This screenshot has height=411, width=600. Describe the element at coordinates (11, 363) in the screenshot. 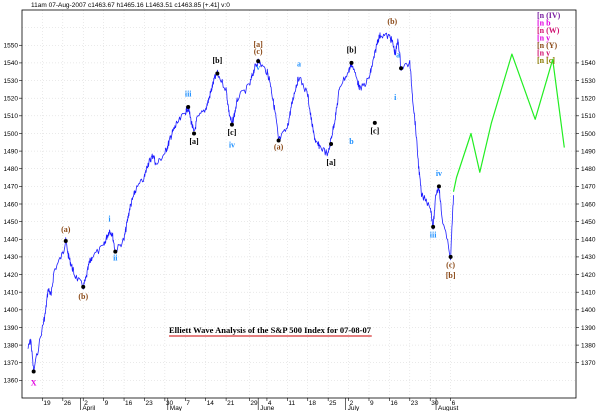

I see `y-tick-label-left: 1370` at that location.